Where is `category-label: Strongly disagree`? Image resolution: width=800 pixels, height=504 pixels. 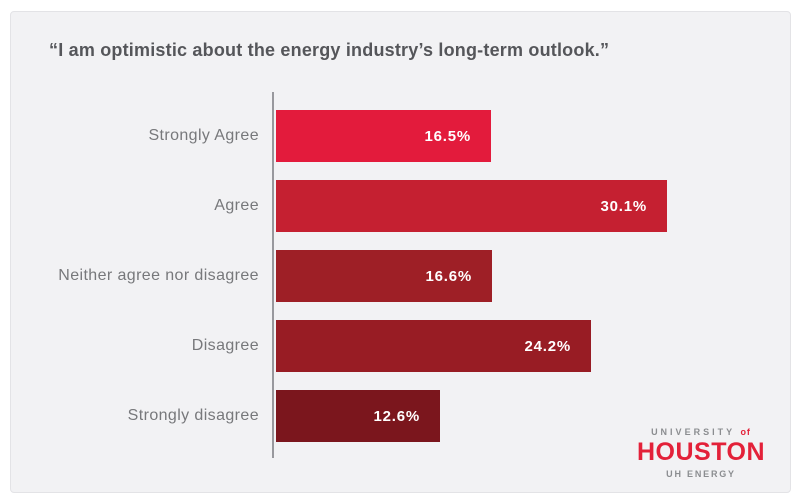 category-label: Strongly disagree is located at coordinates (193, 415).